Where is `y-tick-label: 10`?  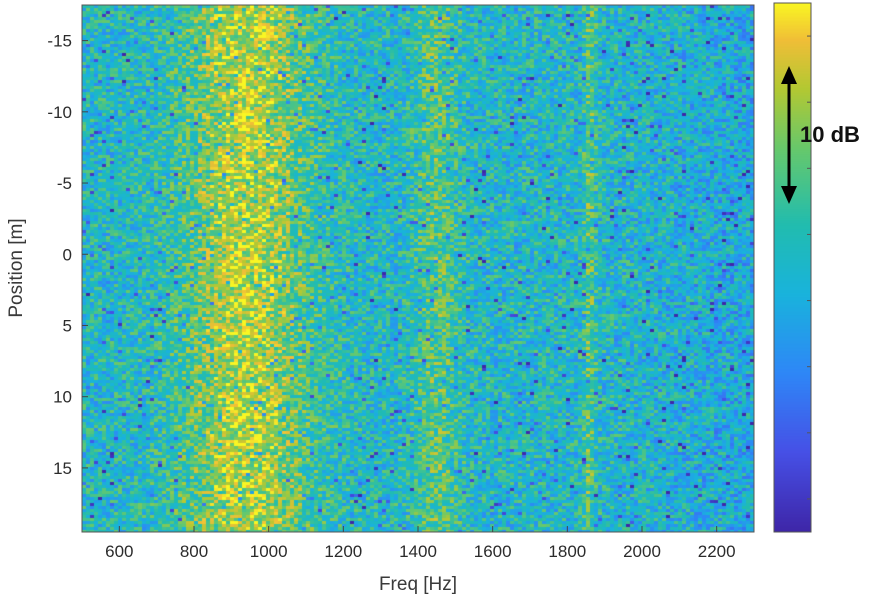 y-tick-label: 10 is located at coordinates (62, 397).